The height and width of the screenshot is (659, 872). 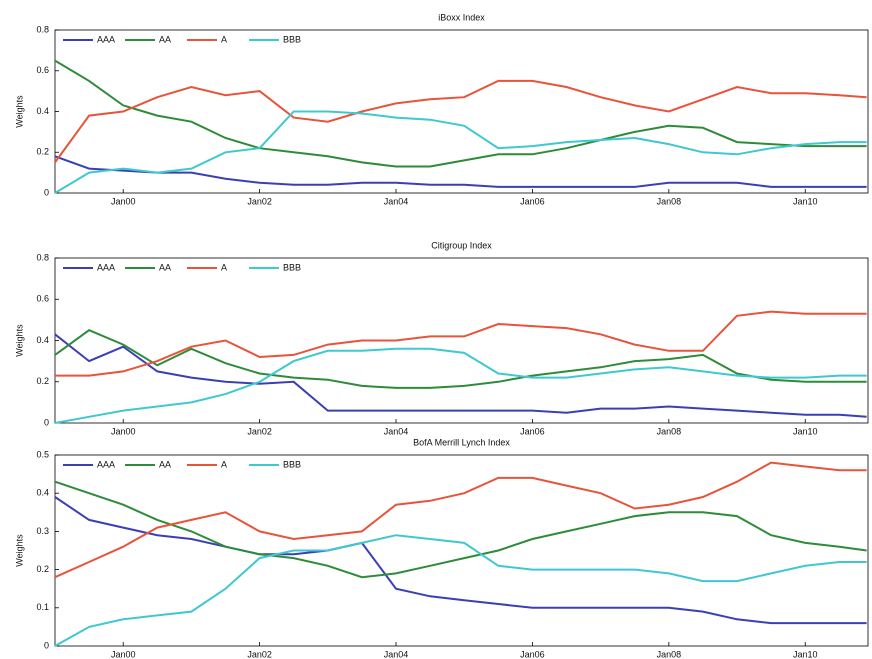 What do you see at coordinates (42, 607) in the screenshot?
I see `y-tick-label: 0.1` at bounding box center [42, 607].